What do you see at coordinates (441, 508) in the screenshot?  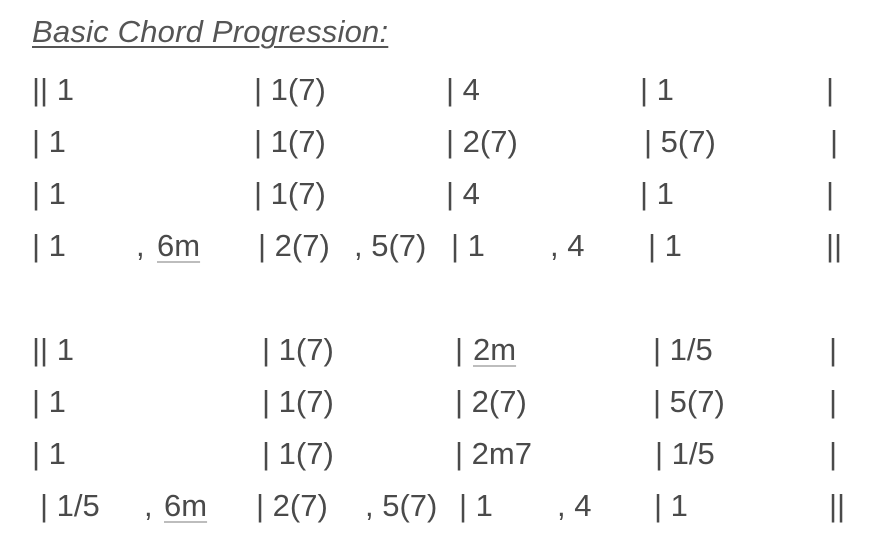 I see `progression-line: | 1/5, 6m | 2(7) , 5(7) | 1 , 4 | 1 ||` at bounding box center [441, 508].